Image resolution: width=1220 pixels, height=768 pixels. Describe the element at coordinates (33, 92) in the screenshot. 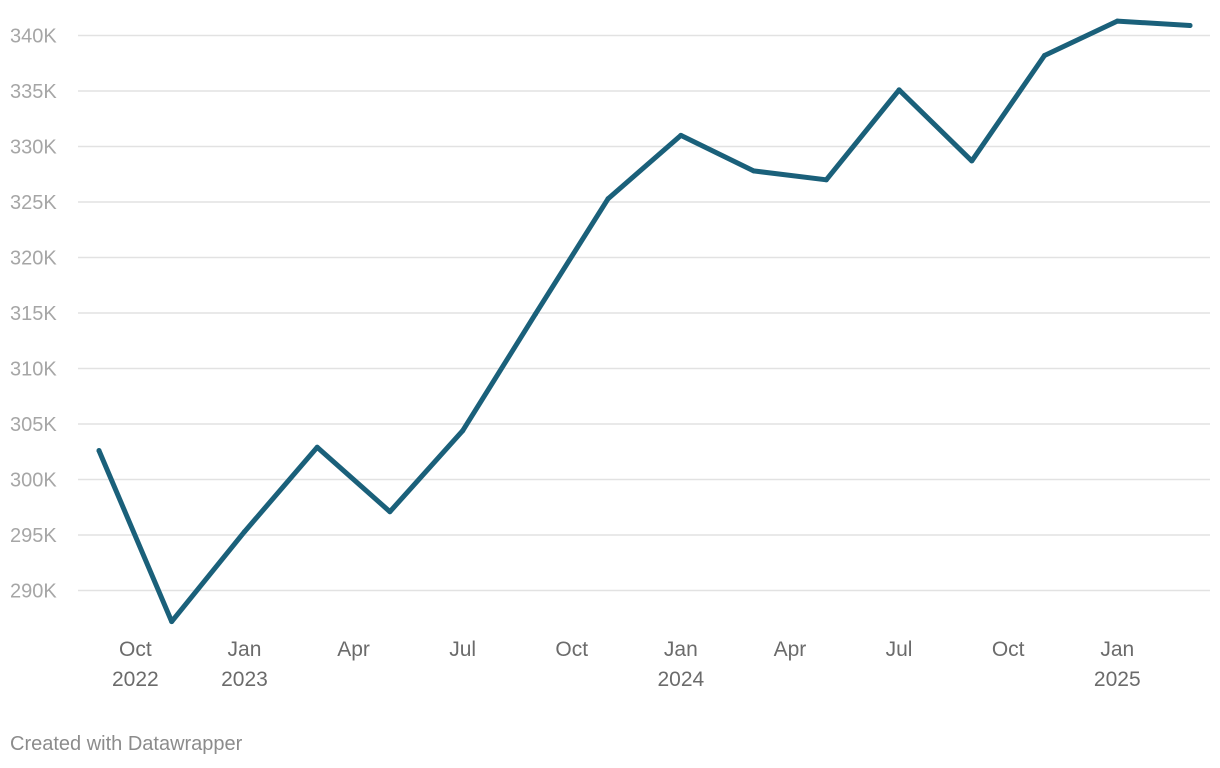

I see `y-tick-label: 335K` at that location.